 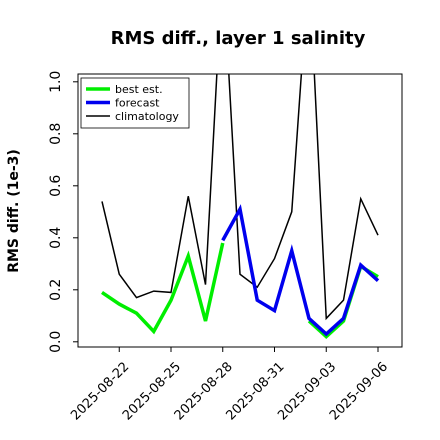 I want to click on y-tick-label: 0.0, so click(x=56, y=342).